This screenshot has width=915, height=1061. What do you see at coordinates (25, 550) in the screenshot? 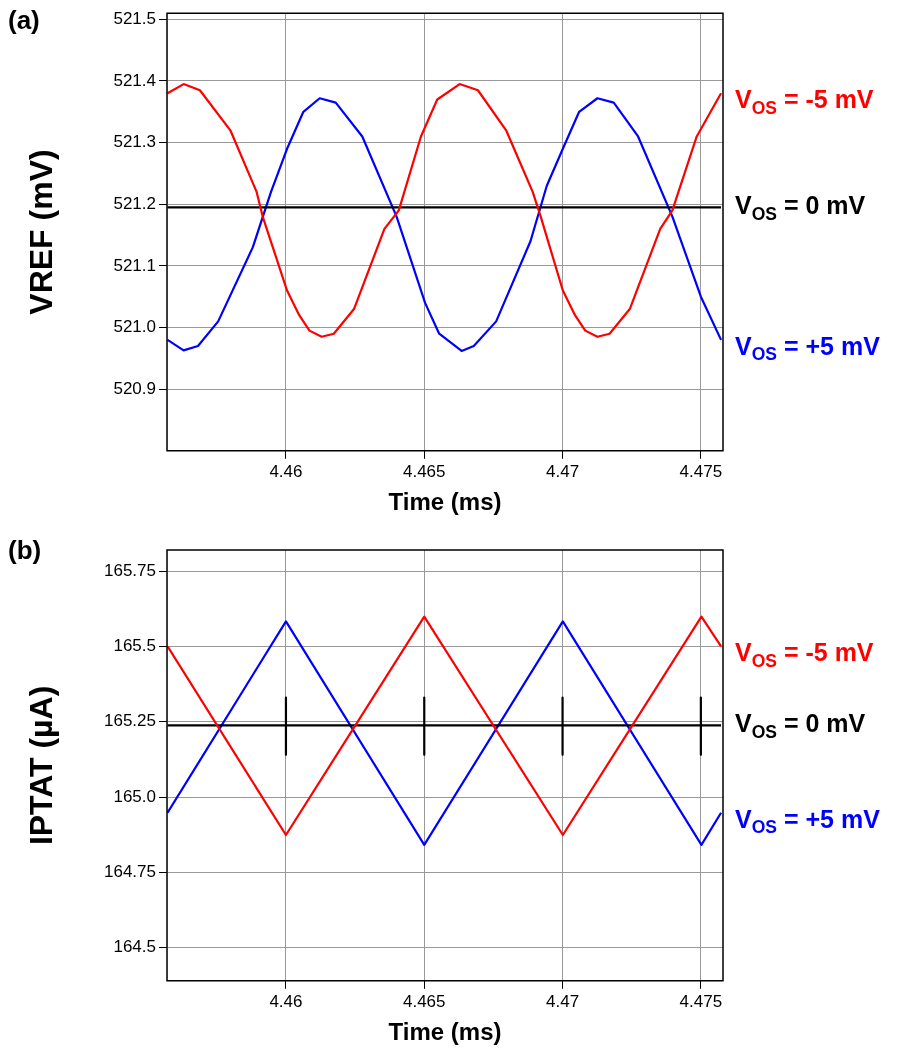
I see `text: (b)` at bounding box center [25, 550].